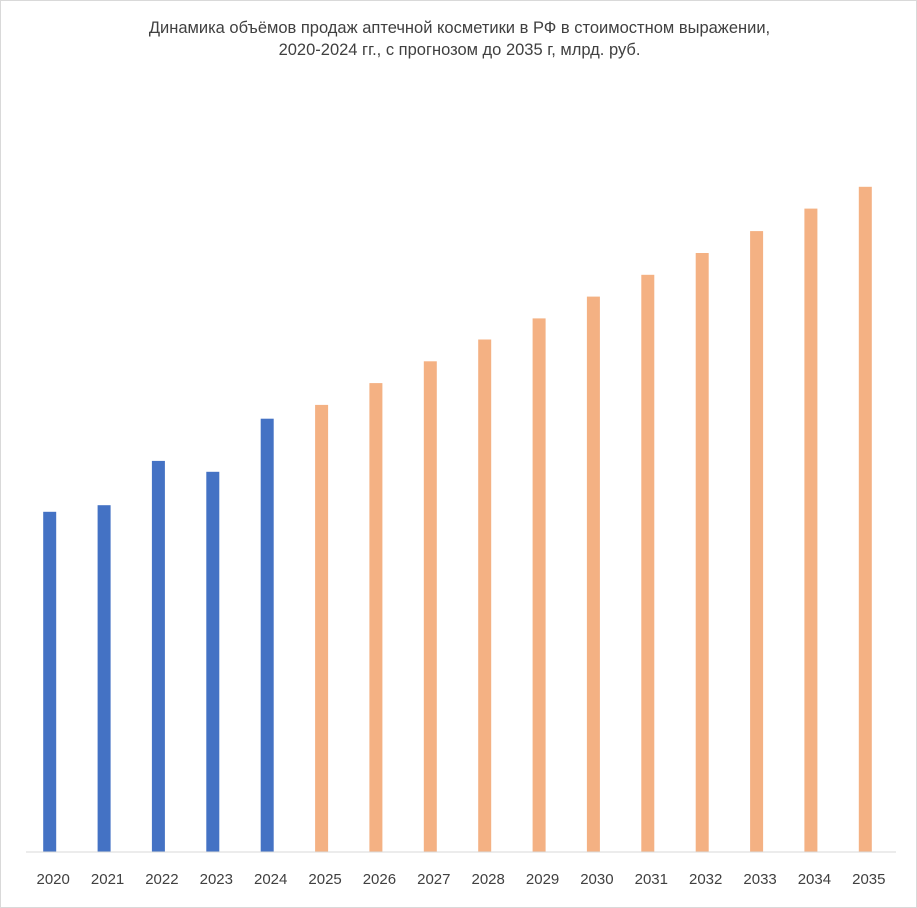 This screenshot has height=908, width=917. What do you see at coordinates (267, 635) in the screenshot?
I see `bar-2024` at bounding box center [267, 635].